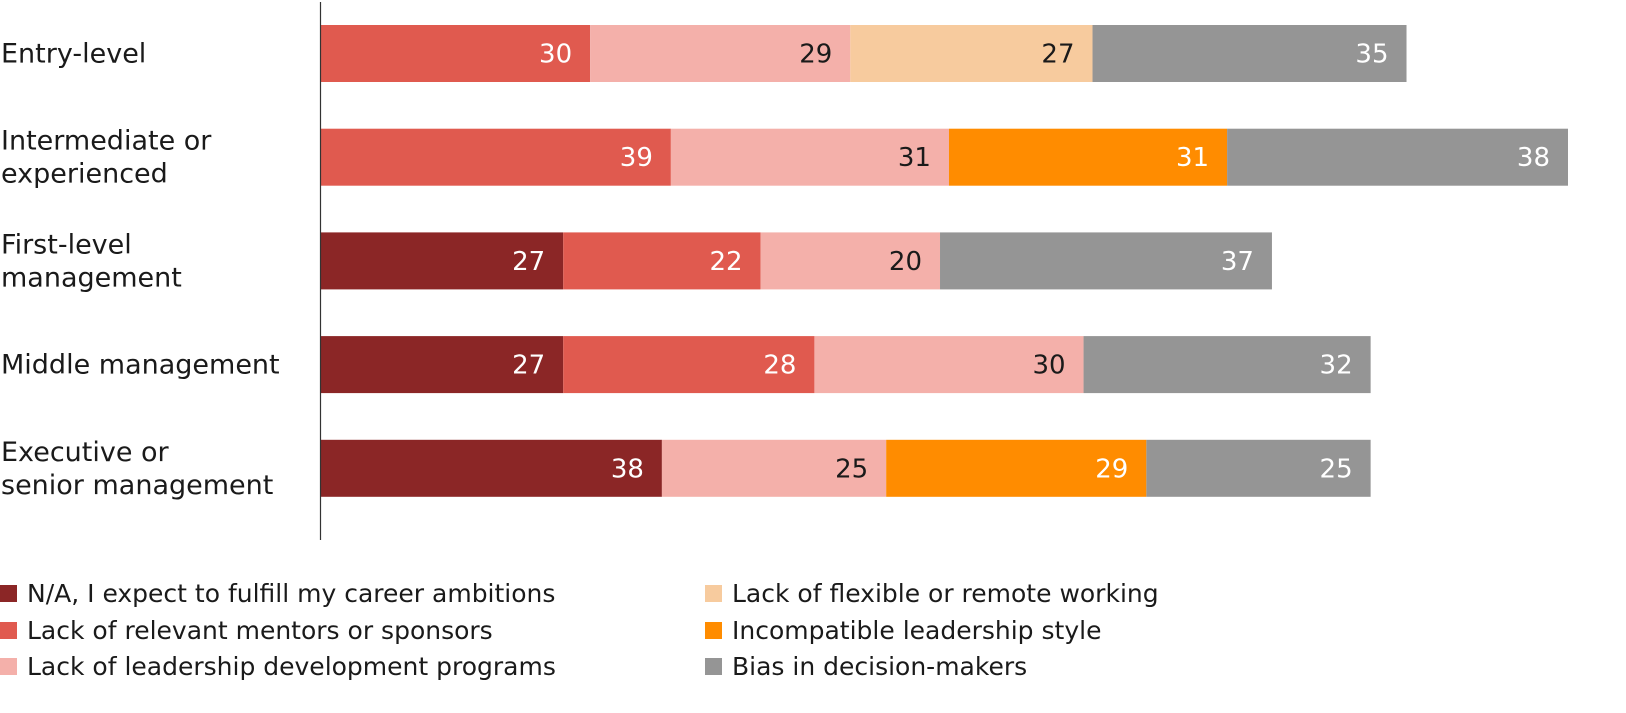 This screenshot has height=713, width=1626. What do you see at coordinates (945, 593) in the screenshot?
I see `legend-label: Lack of flexible or remote working` at bounding box center [945, 593].